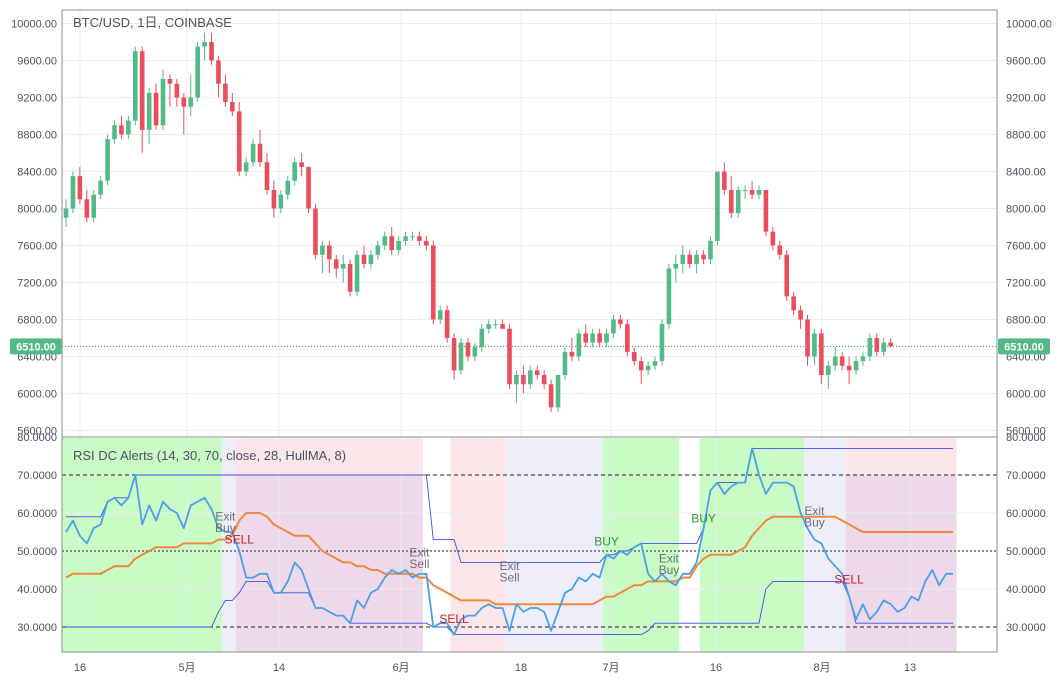 This screenshot has height=692, width=1061. What do you see at coordinates (828, 545) in the screenshot?
I see `signal-zone-exit-sell` at bounding box center [828, 545].